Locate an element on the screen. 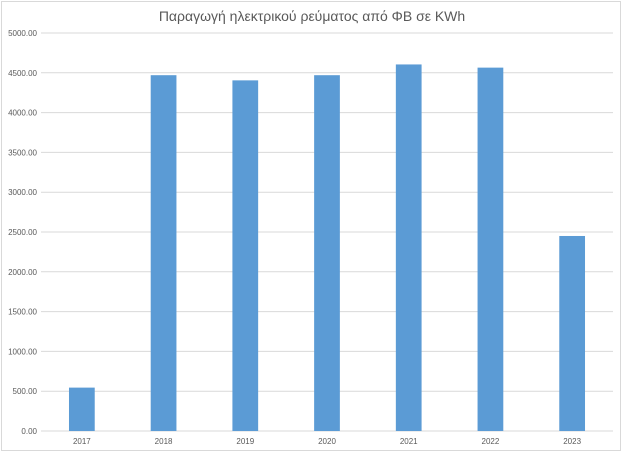 This screenshot has height=453, width=624. y-tick-label: 4000.00 is located at coordinates (22, 113).